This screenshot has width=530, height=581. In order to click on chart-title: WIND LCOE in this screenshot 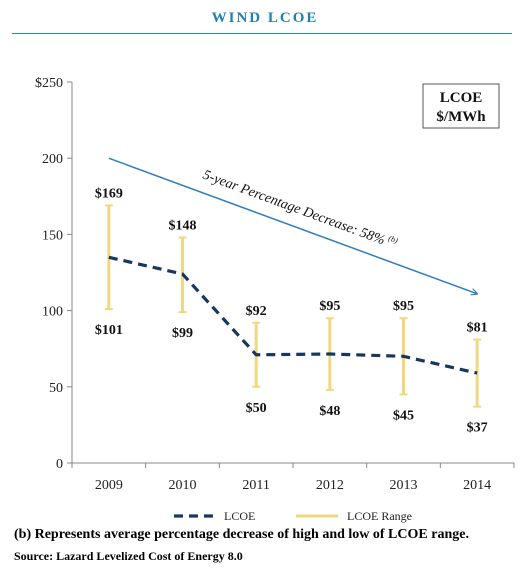, I will do `click(265, 18)`.